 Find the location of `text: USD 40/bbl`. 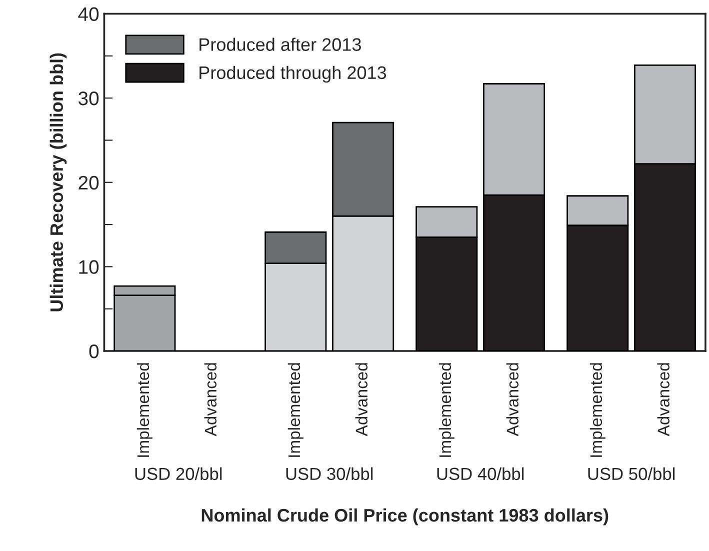

text: USD 40/bbl is located at coordinates (480, 473).